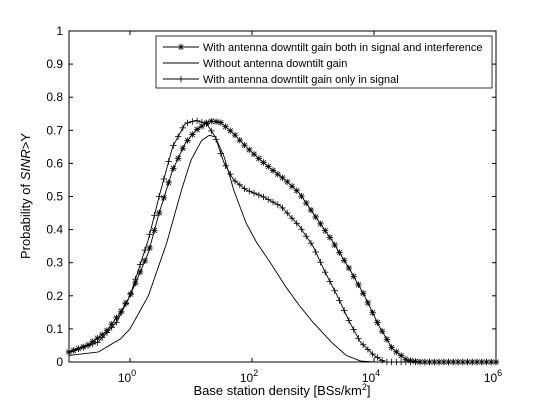  Describe the element at coordinates (25, 196) in the screenshot. I see `y-axis-label: Probability of SINR>Υ` at that location.